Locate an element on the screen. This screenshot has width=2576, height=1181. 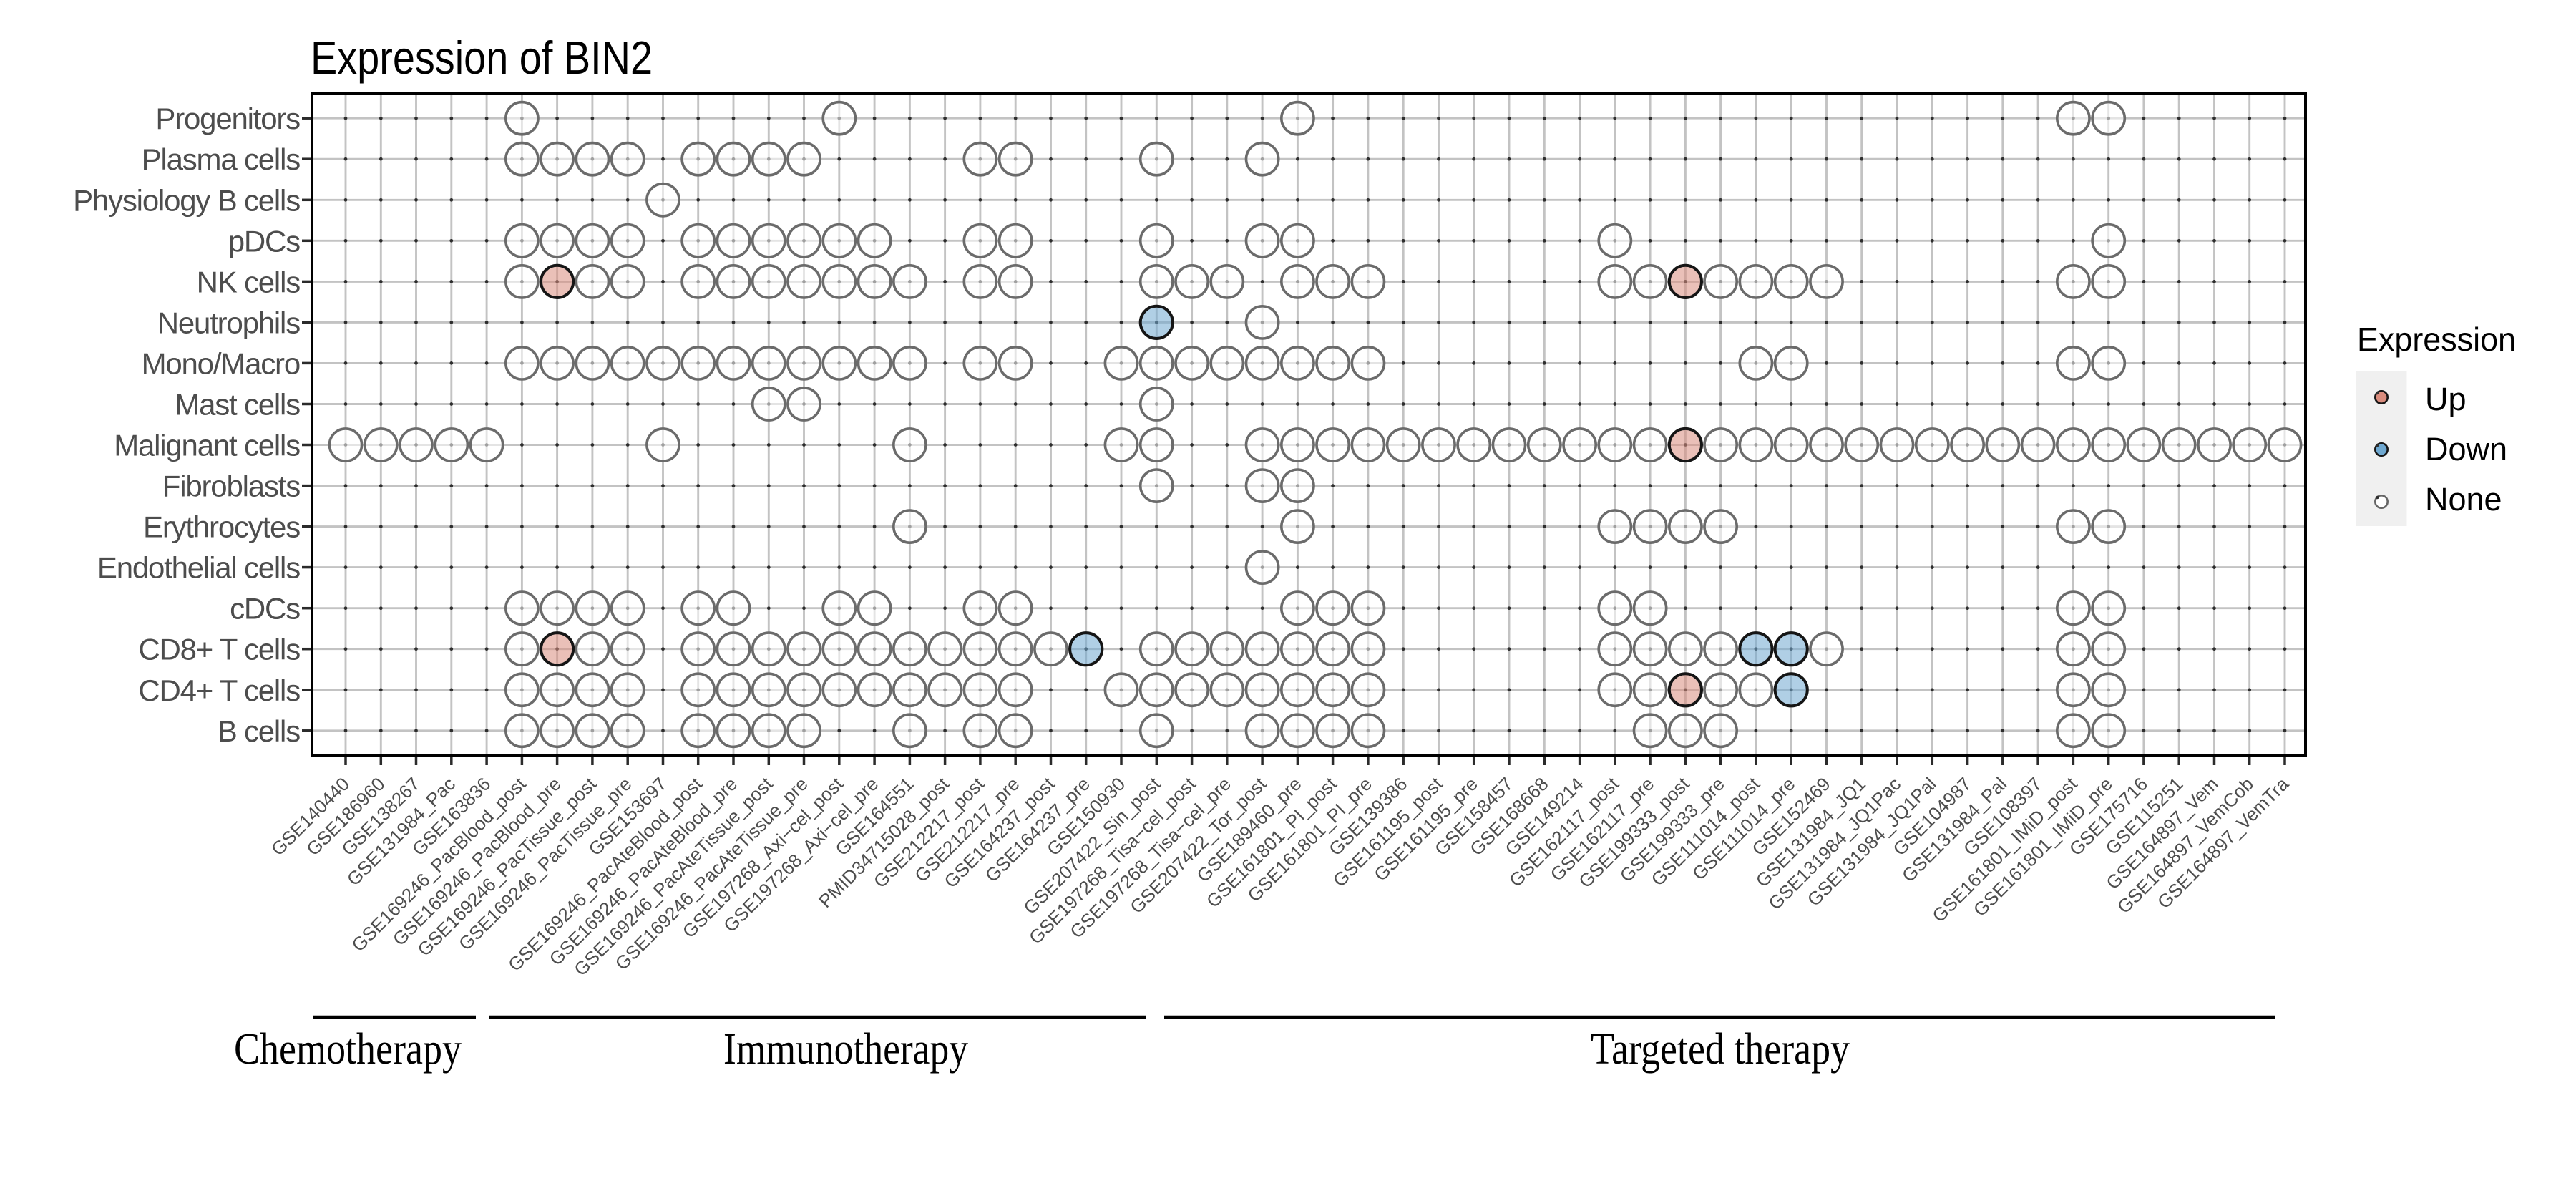
svg-text: B cells is located at coordinates (259, 731).